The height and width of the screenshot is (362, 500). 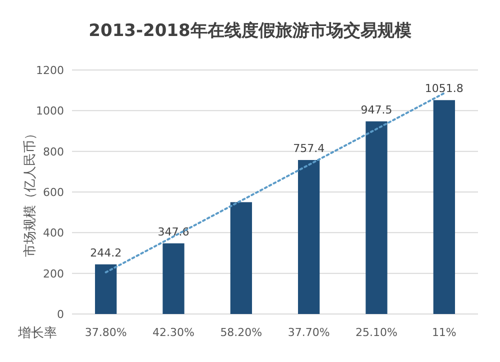 I want to click on x-tick-label: 58.20%, so click(x=241, y=332).